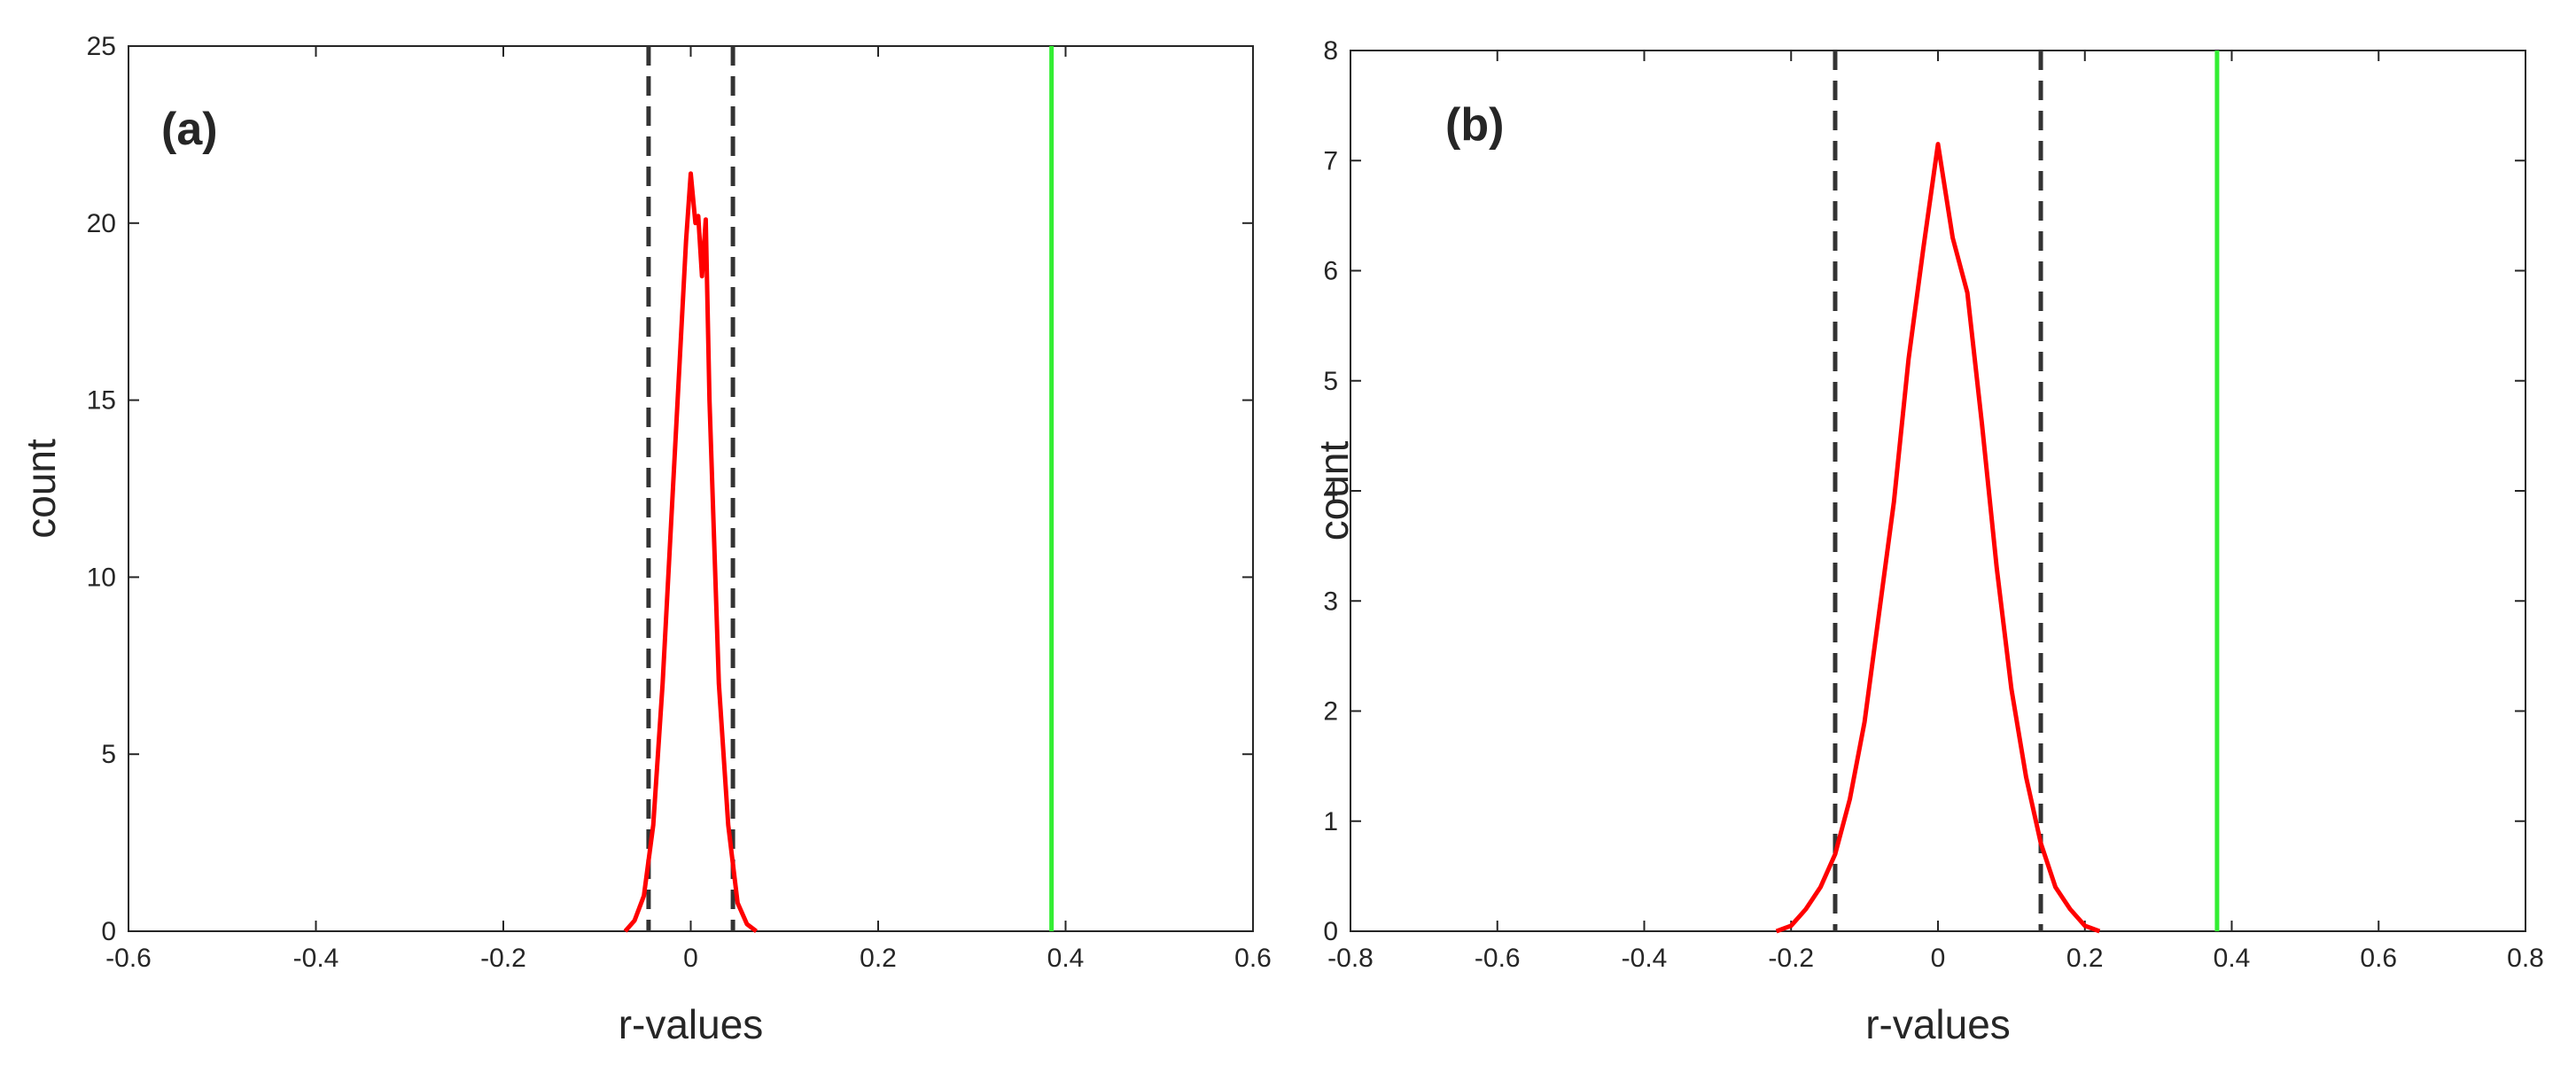  I want to click on y-tick-label: 7, so click(1330, 160).